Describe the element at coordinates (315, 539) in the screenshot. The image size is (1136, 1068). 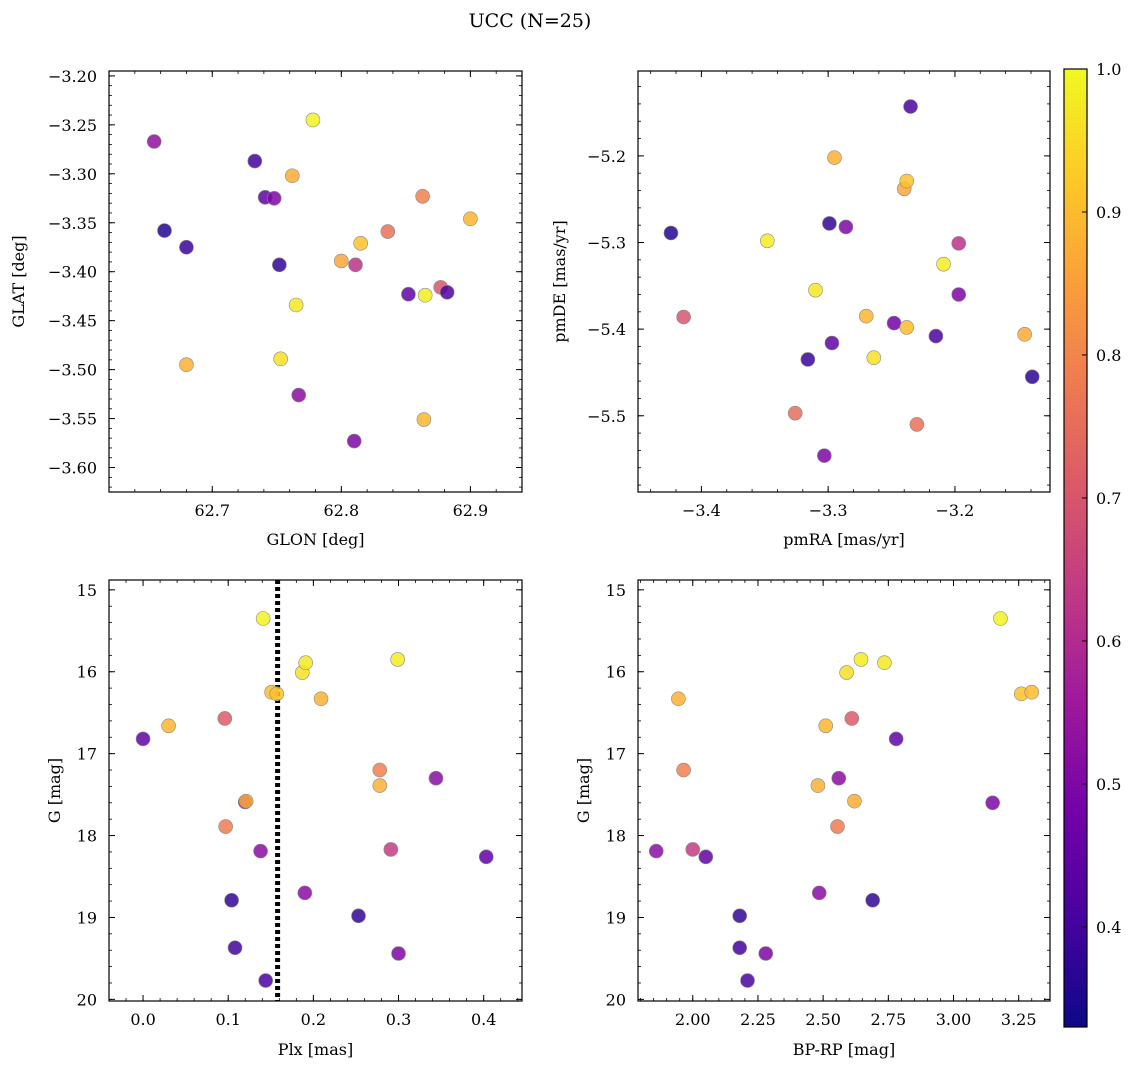
I see `x-axis-label: GLON [deg]` at that location.